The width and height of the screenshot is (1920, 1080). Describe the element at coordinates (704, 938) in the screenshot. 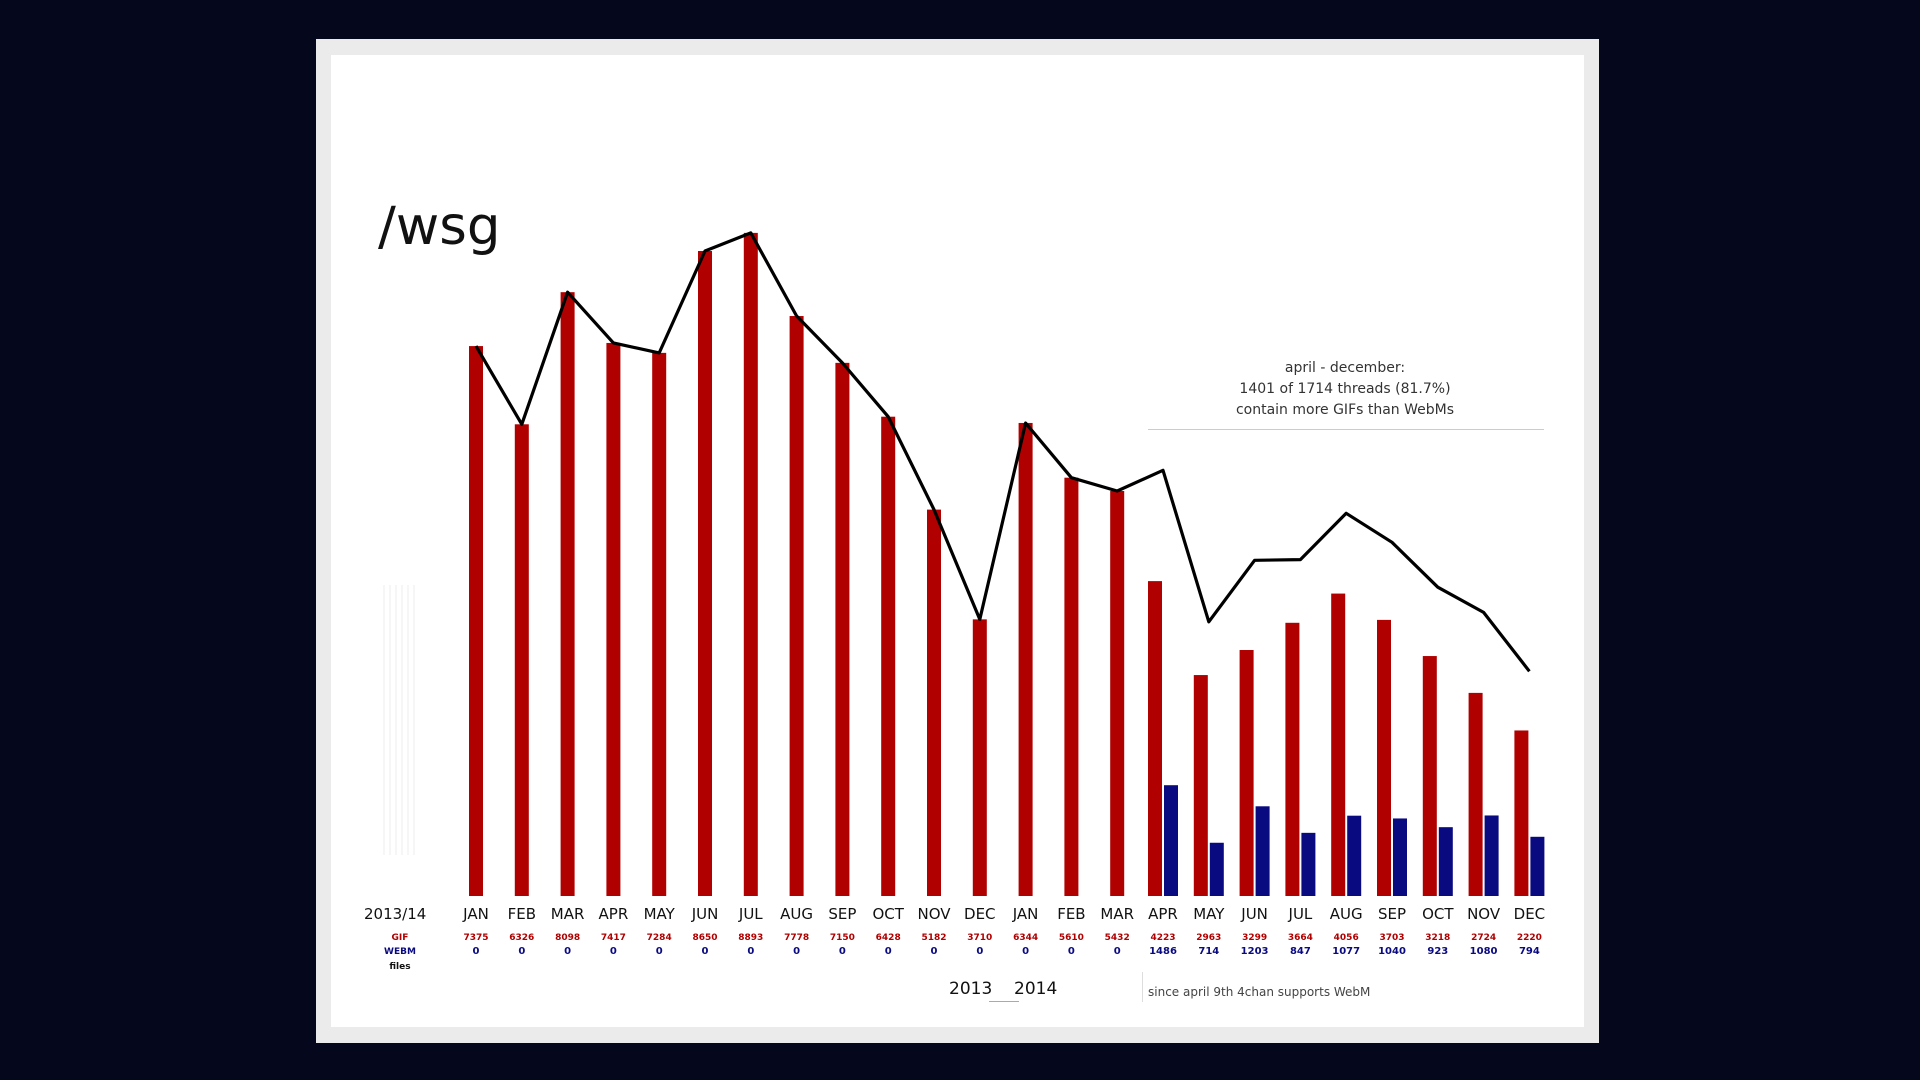

I see `gif-value-label: 8650` at that location.